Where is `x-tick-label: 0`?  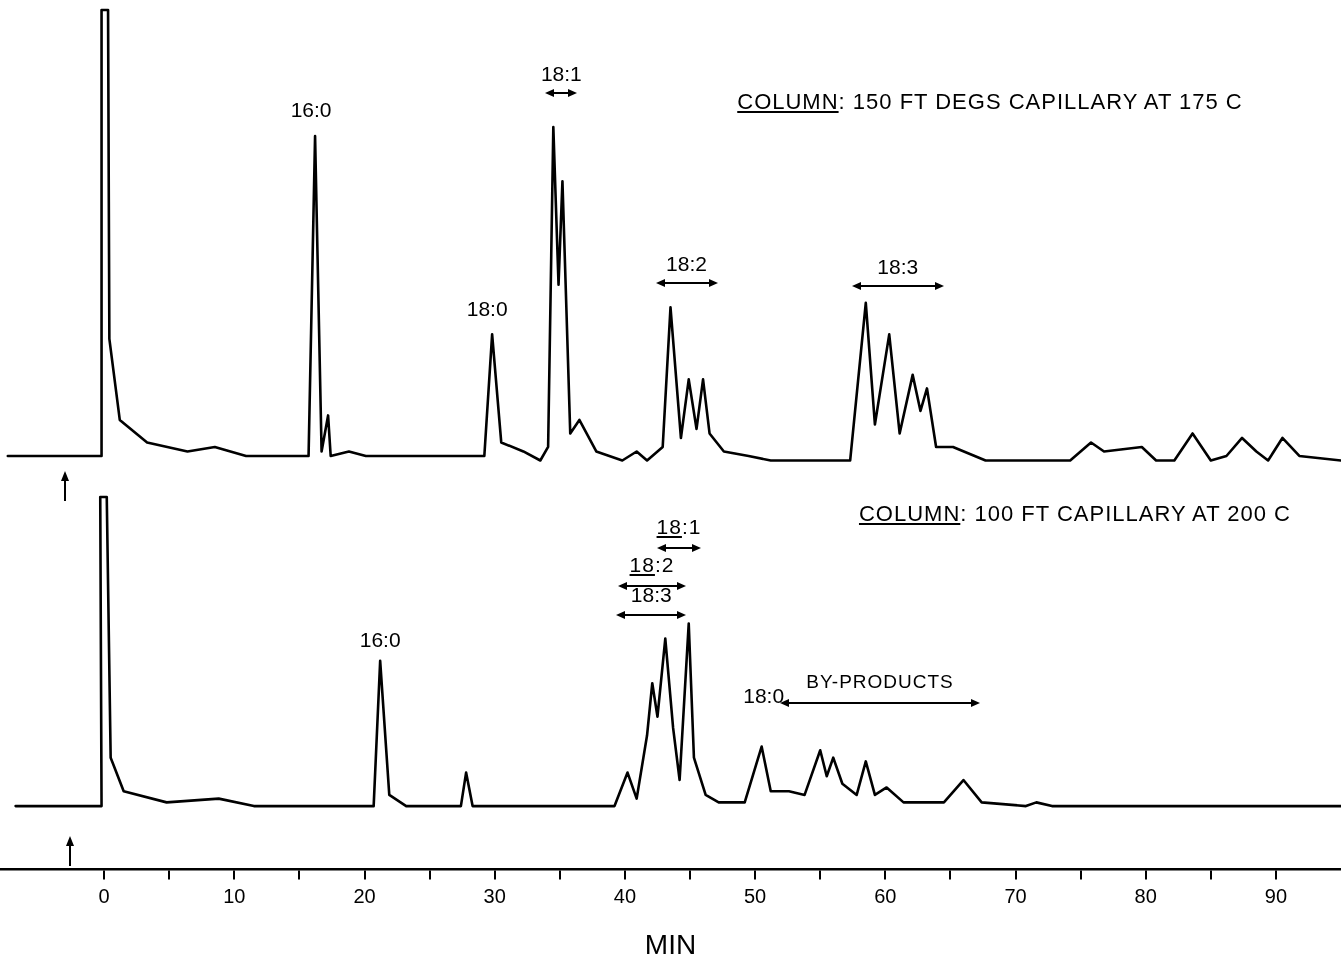
x-tick-label: 0 is located at coordinates (104, 895).